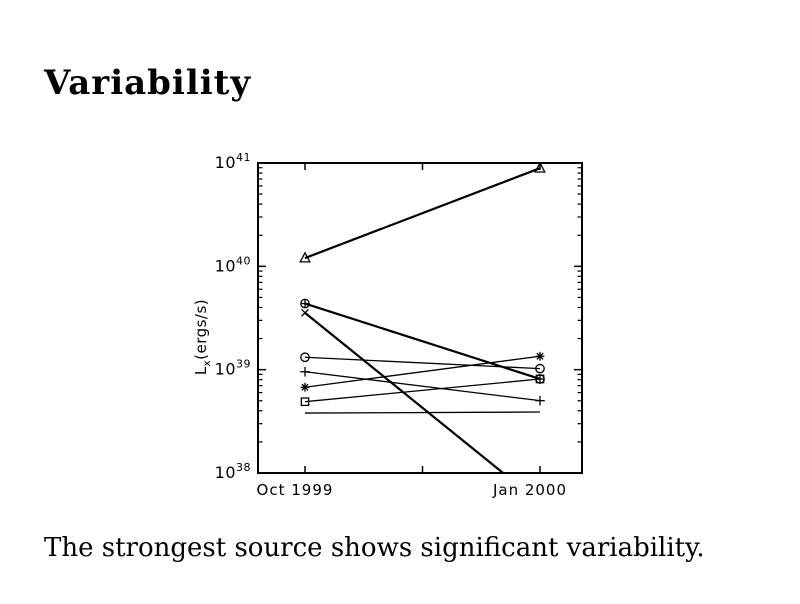  What do you see at coordinates (233, 161) in the screenshot?
I see `y-tick-label: 1041` at bounding box center [233, 161].